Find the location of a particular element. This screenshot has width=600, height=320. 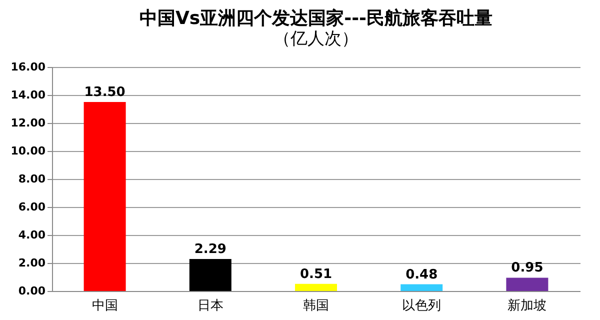

data-label: 0.95 is located at coordinates (527, 268).